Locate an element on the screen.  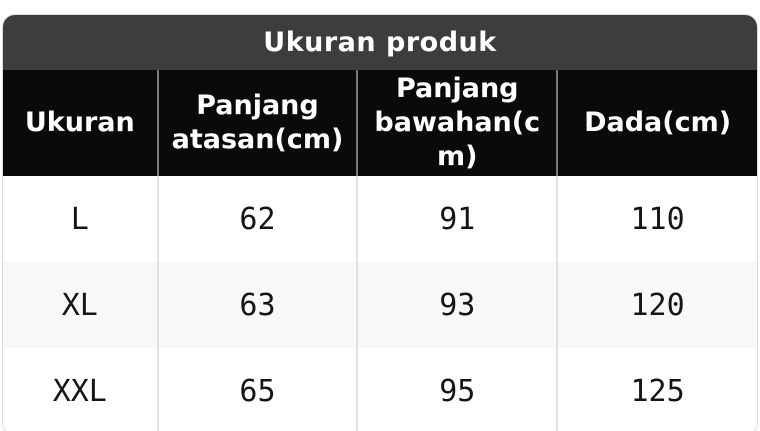
cell-dada: 125 is located at coordinates (657, 389).